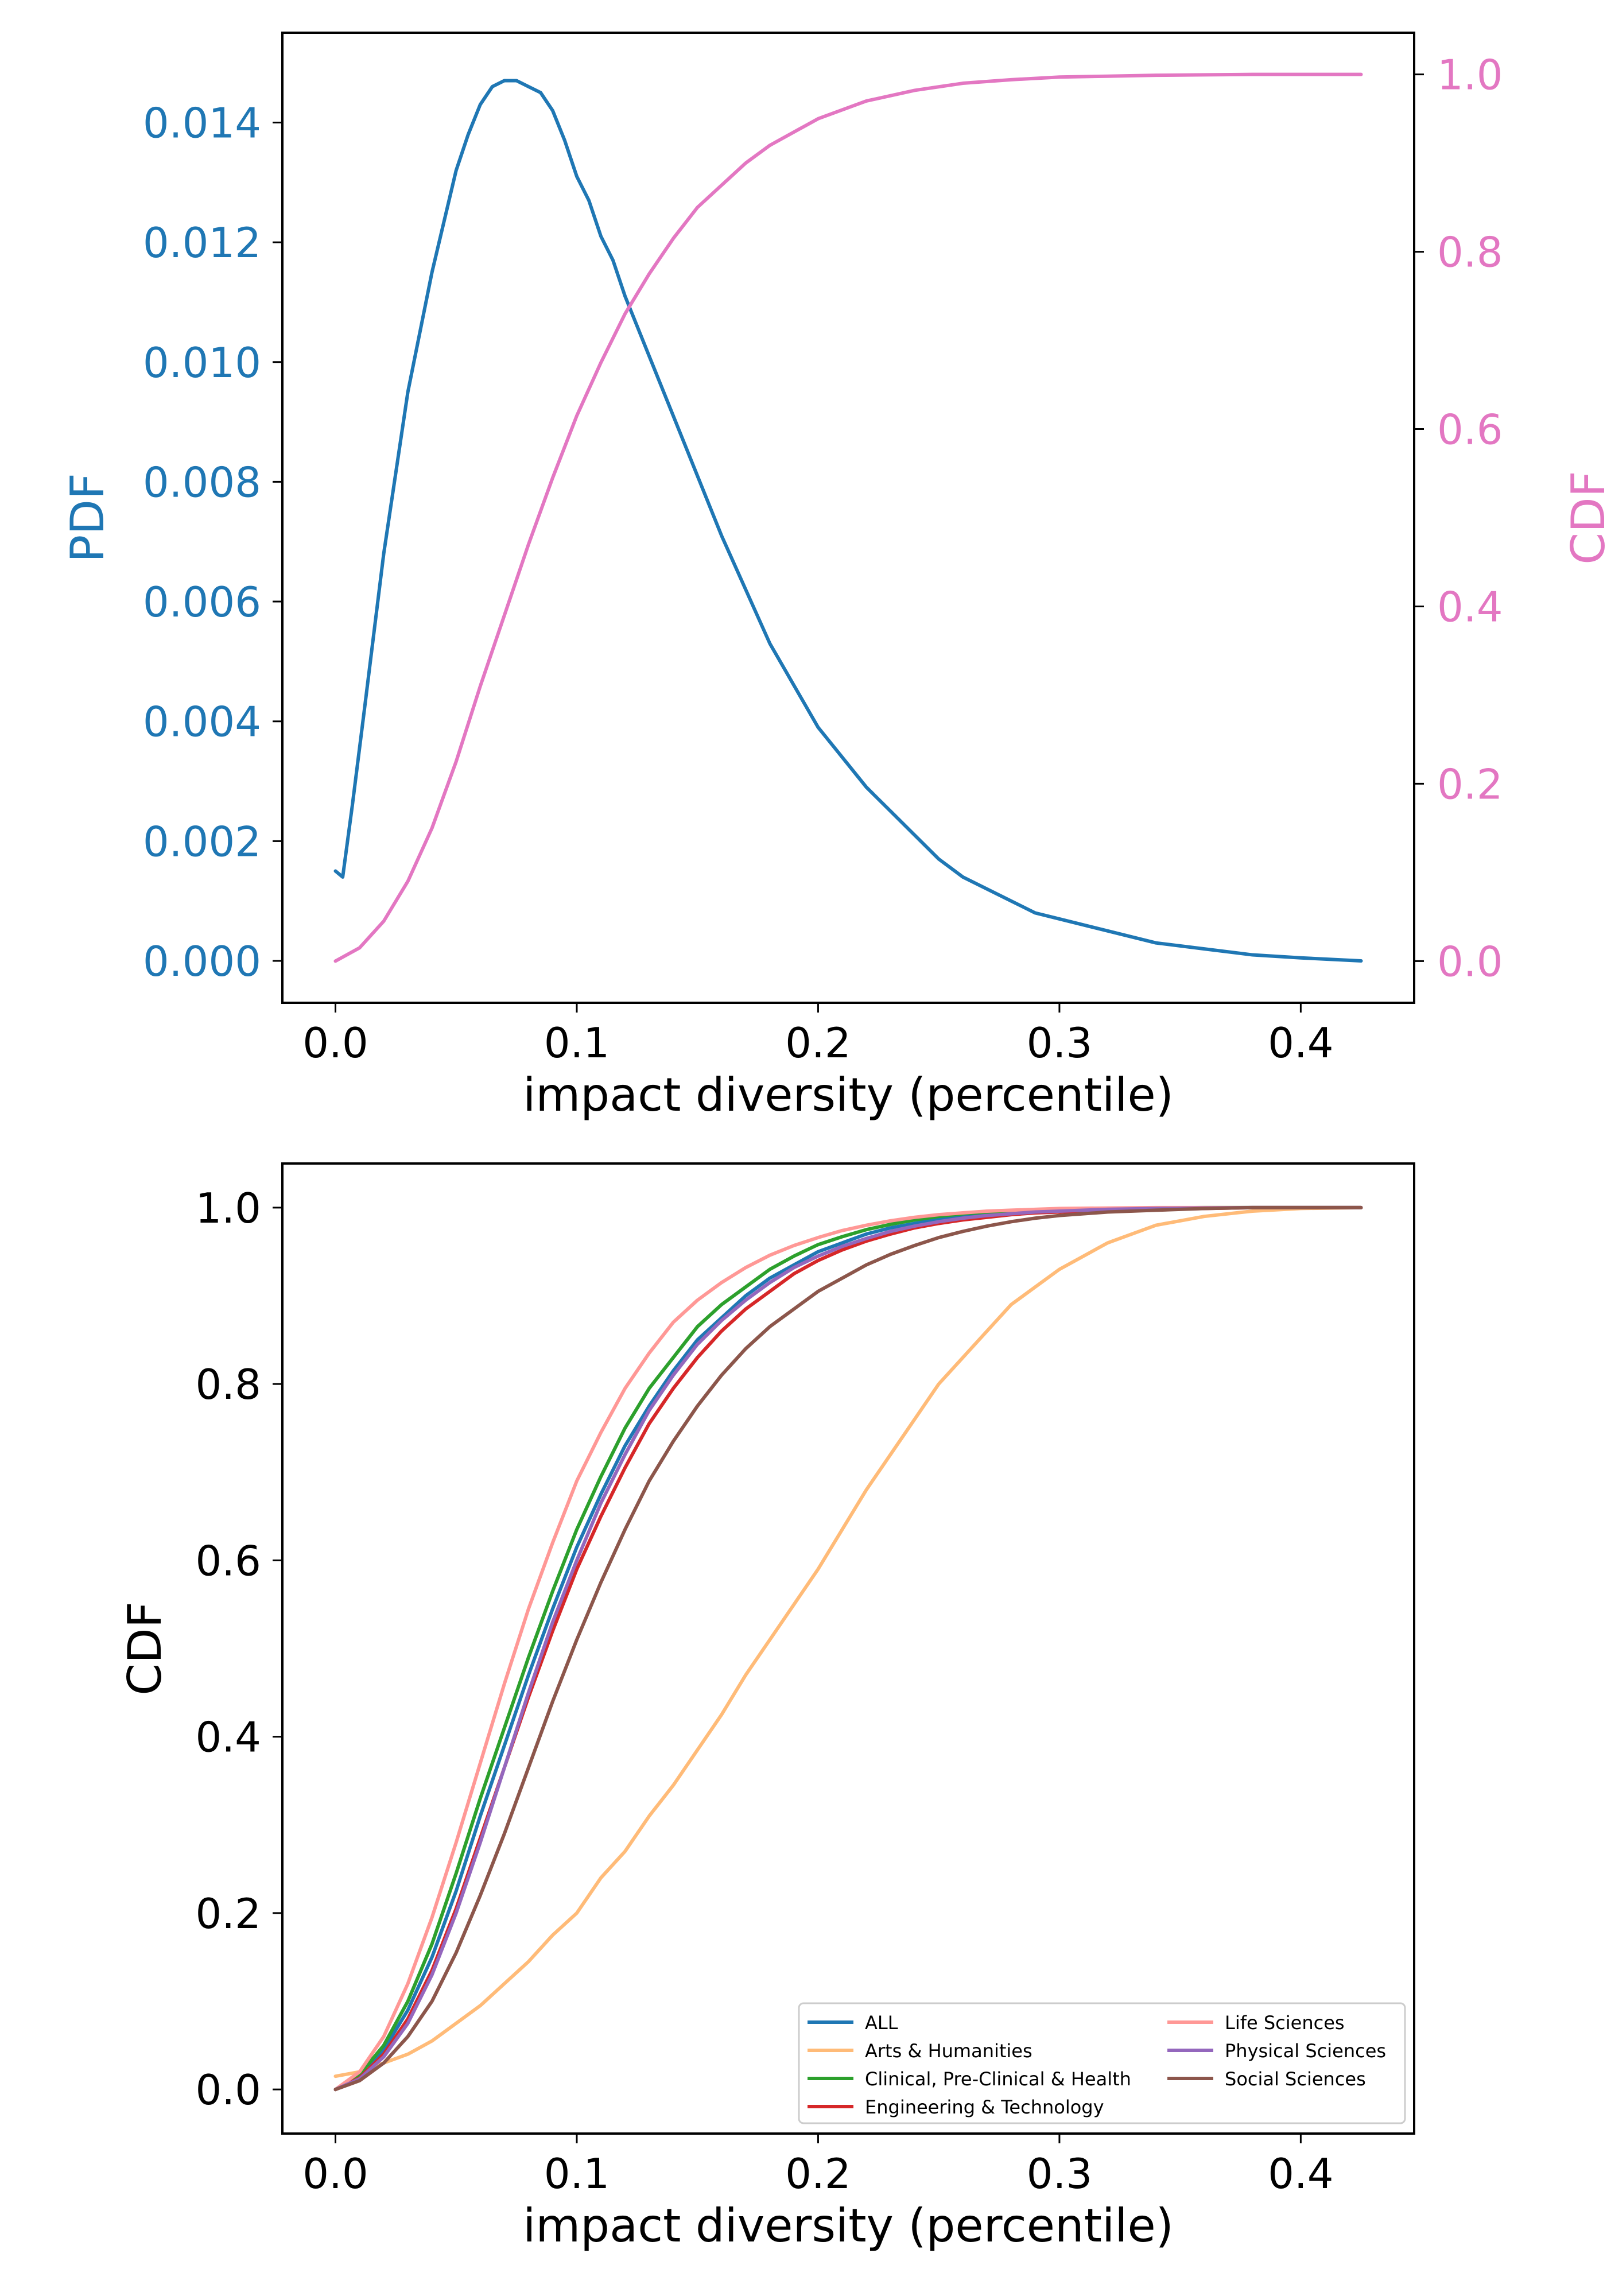 The image size is (1607, 2296). Describe the element at coordinates (202, 123) in the screenshot. I see `y-tick-label: 0.014` at that location.